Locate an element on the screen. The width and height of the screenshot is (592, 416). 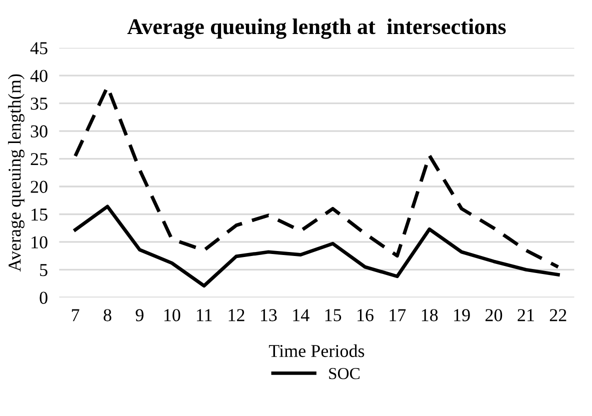
x-axis-title: Time Periods is located at coordinates (316, 351).